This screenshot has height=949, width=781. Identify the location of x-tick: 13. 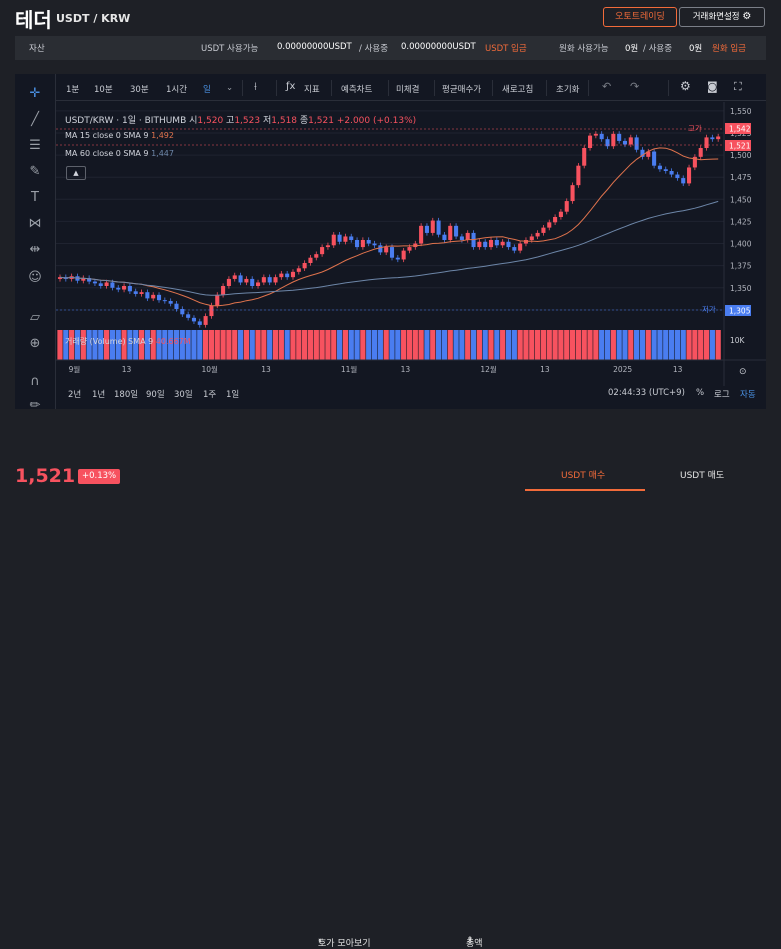
(127, 369).